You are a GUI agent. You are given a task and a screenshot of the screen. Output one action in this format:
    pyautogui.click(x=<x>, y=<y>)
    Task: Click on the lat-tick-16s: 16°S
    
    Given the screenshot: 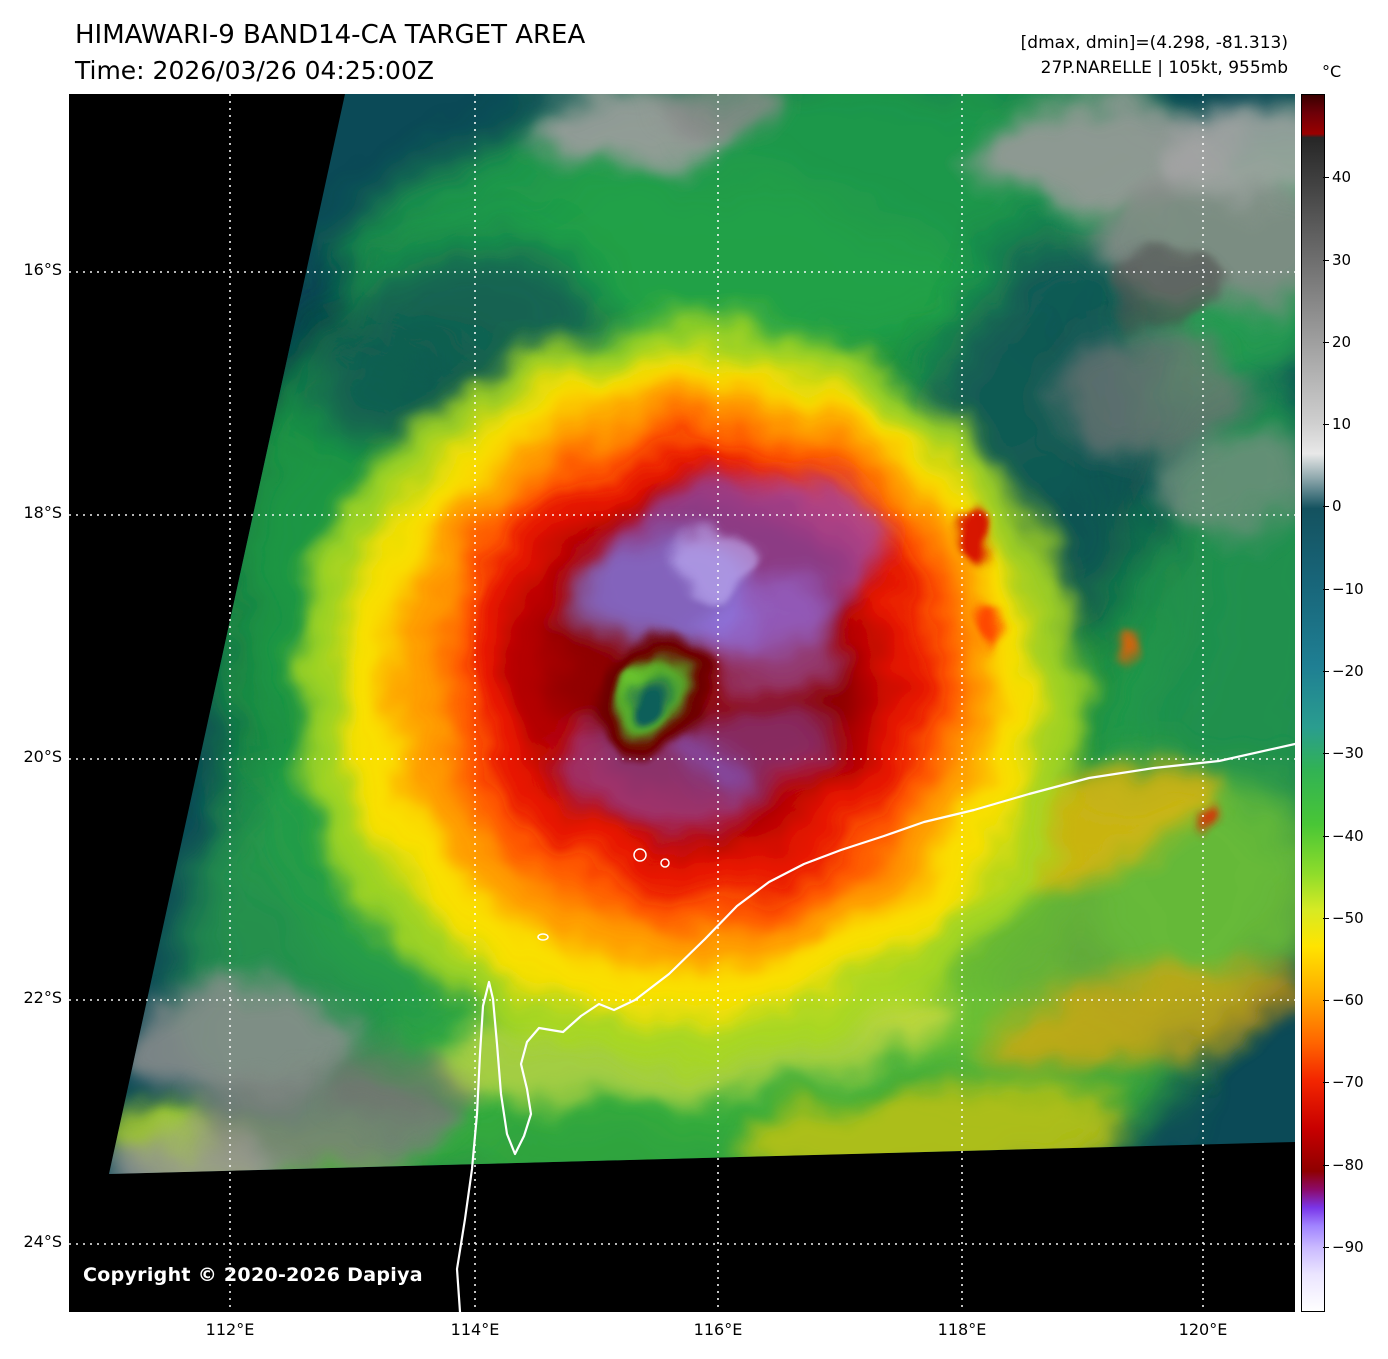 What is the action you would take?
    pyautogui.click(x=42, y=269)
    